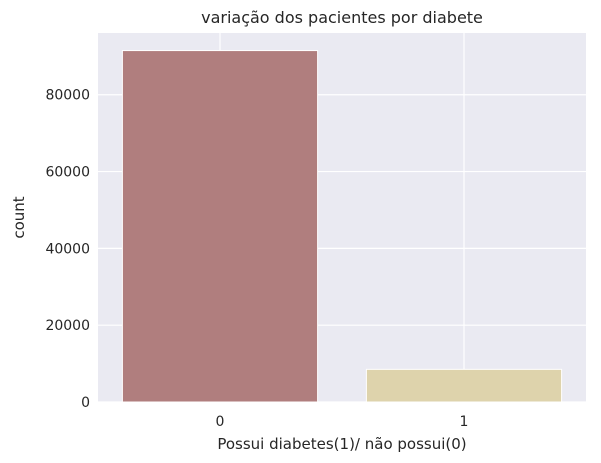 This screenshot has width=601, height=463. I want to click on x-tick-label: 1, so click(464, 422).